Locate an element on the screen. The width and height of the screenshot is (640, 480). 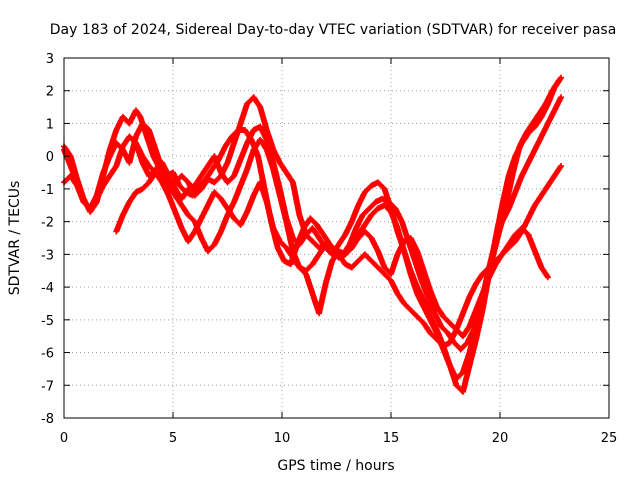
y-tick-label: 0 is located at coordinates (50, 157).